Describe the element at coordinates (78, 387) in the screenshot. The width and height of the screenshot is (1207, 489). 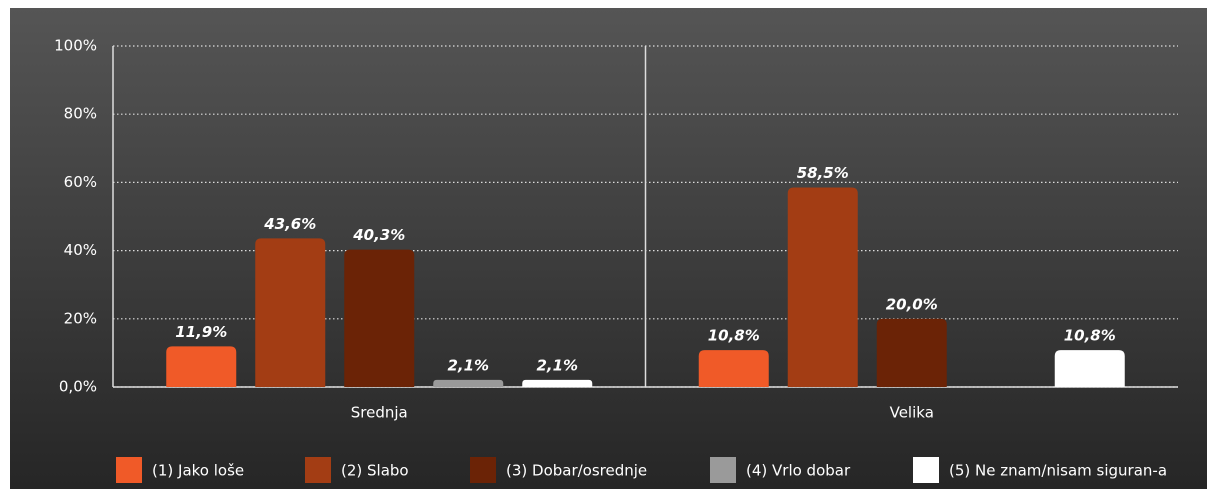
I see `y-tick-label: 0,0%` at that location.